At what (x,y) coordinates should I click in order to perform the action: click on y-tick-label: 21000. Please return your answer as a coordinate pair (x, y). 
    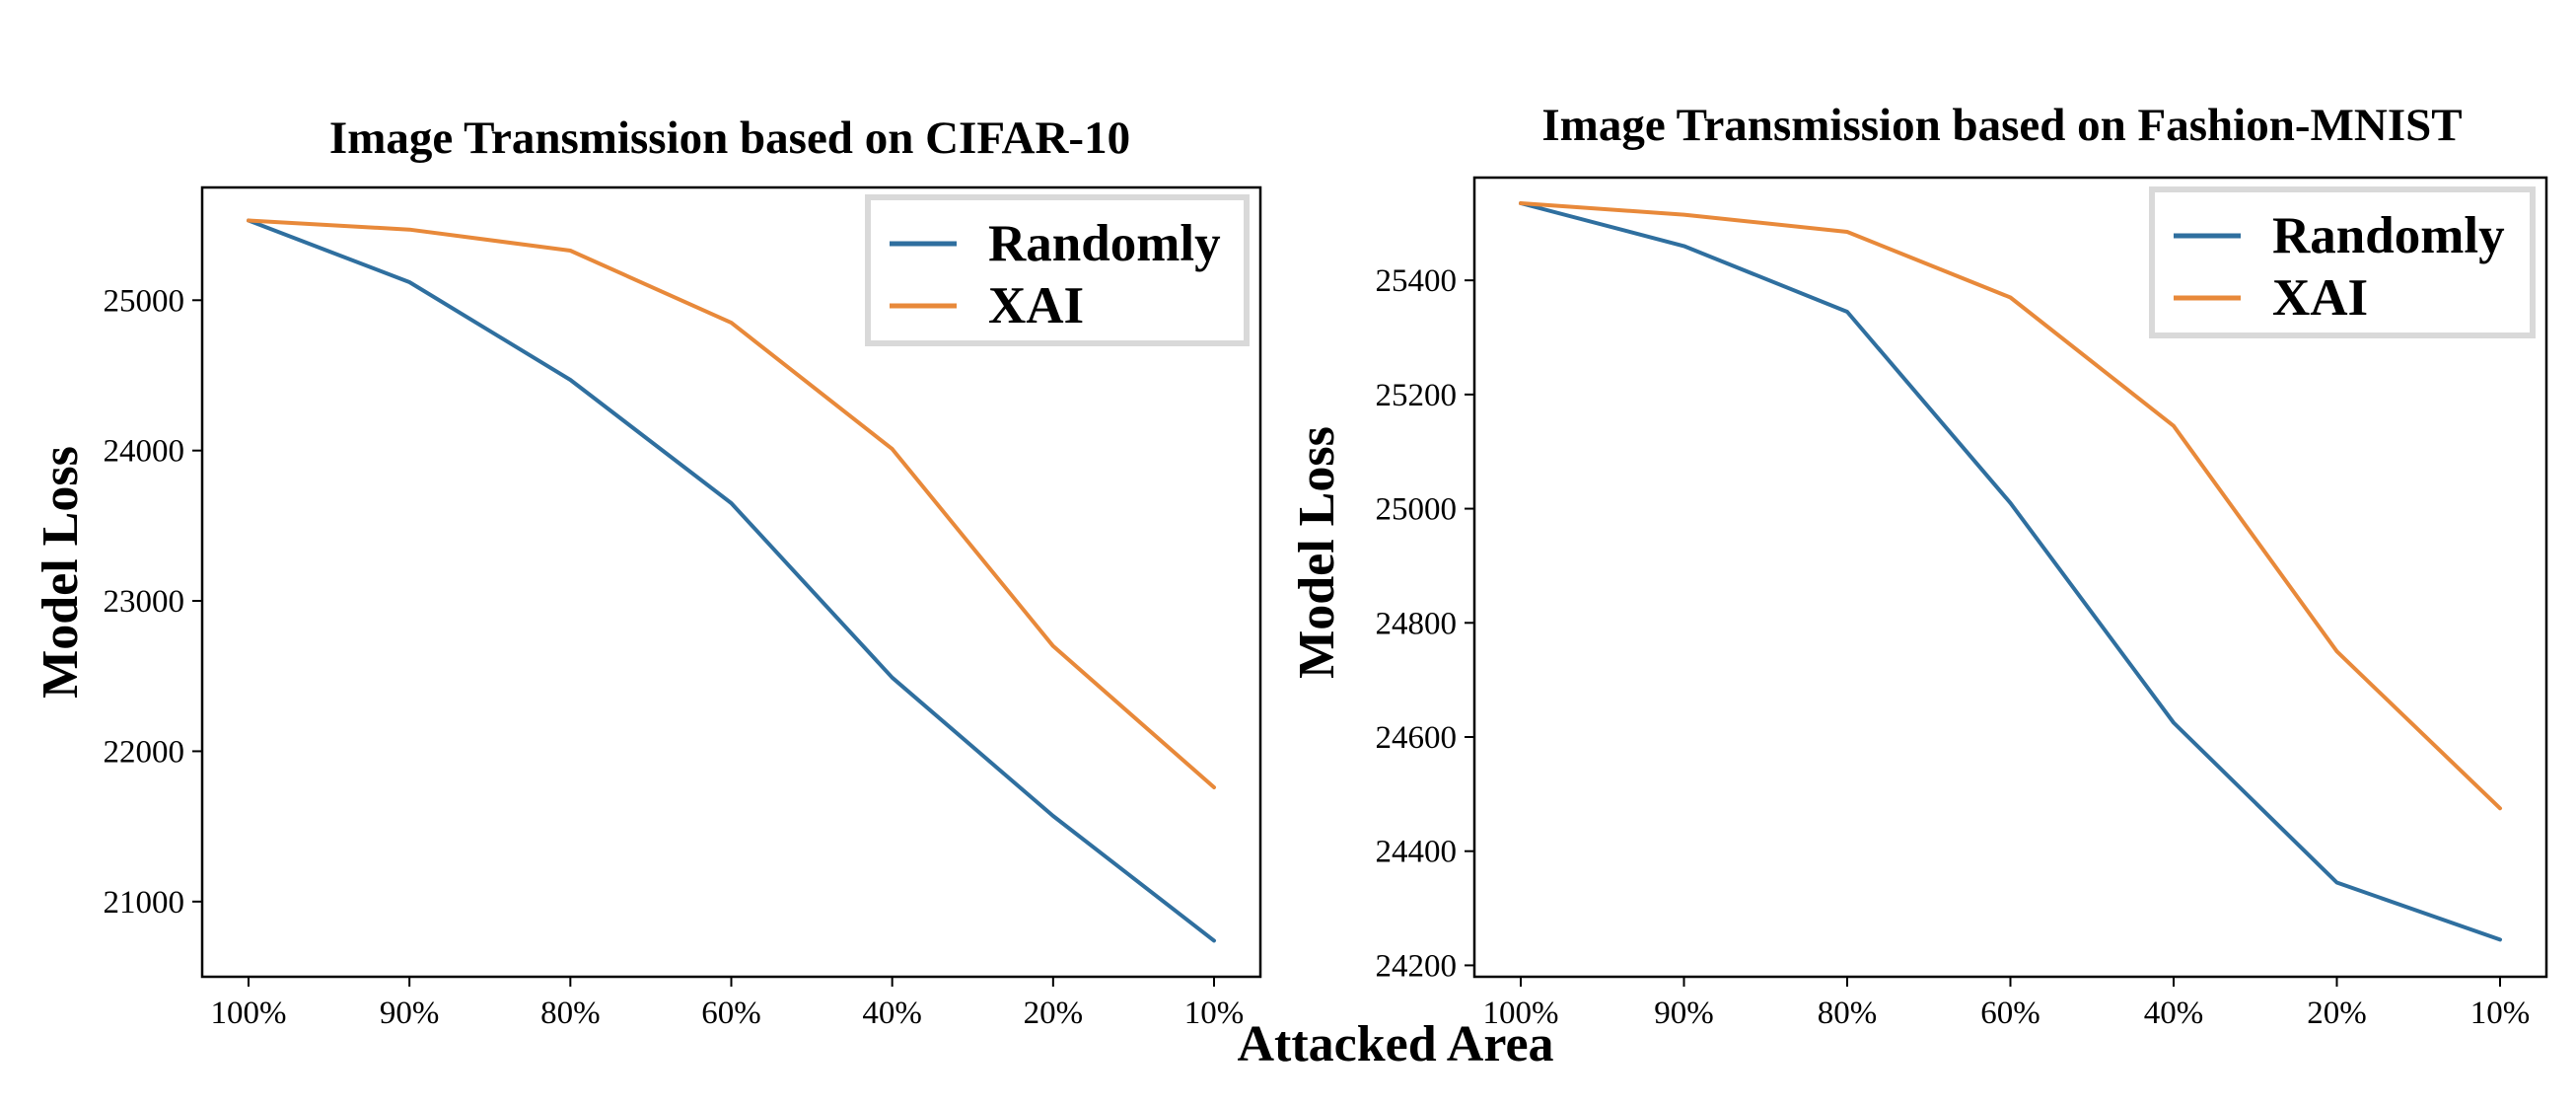
    Looking at the image, I should click on (144, 903).